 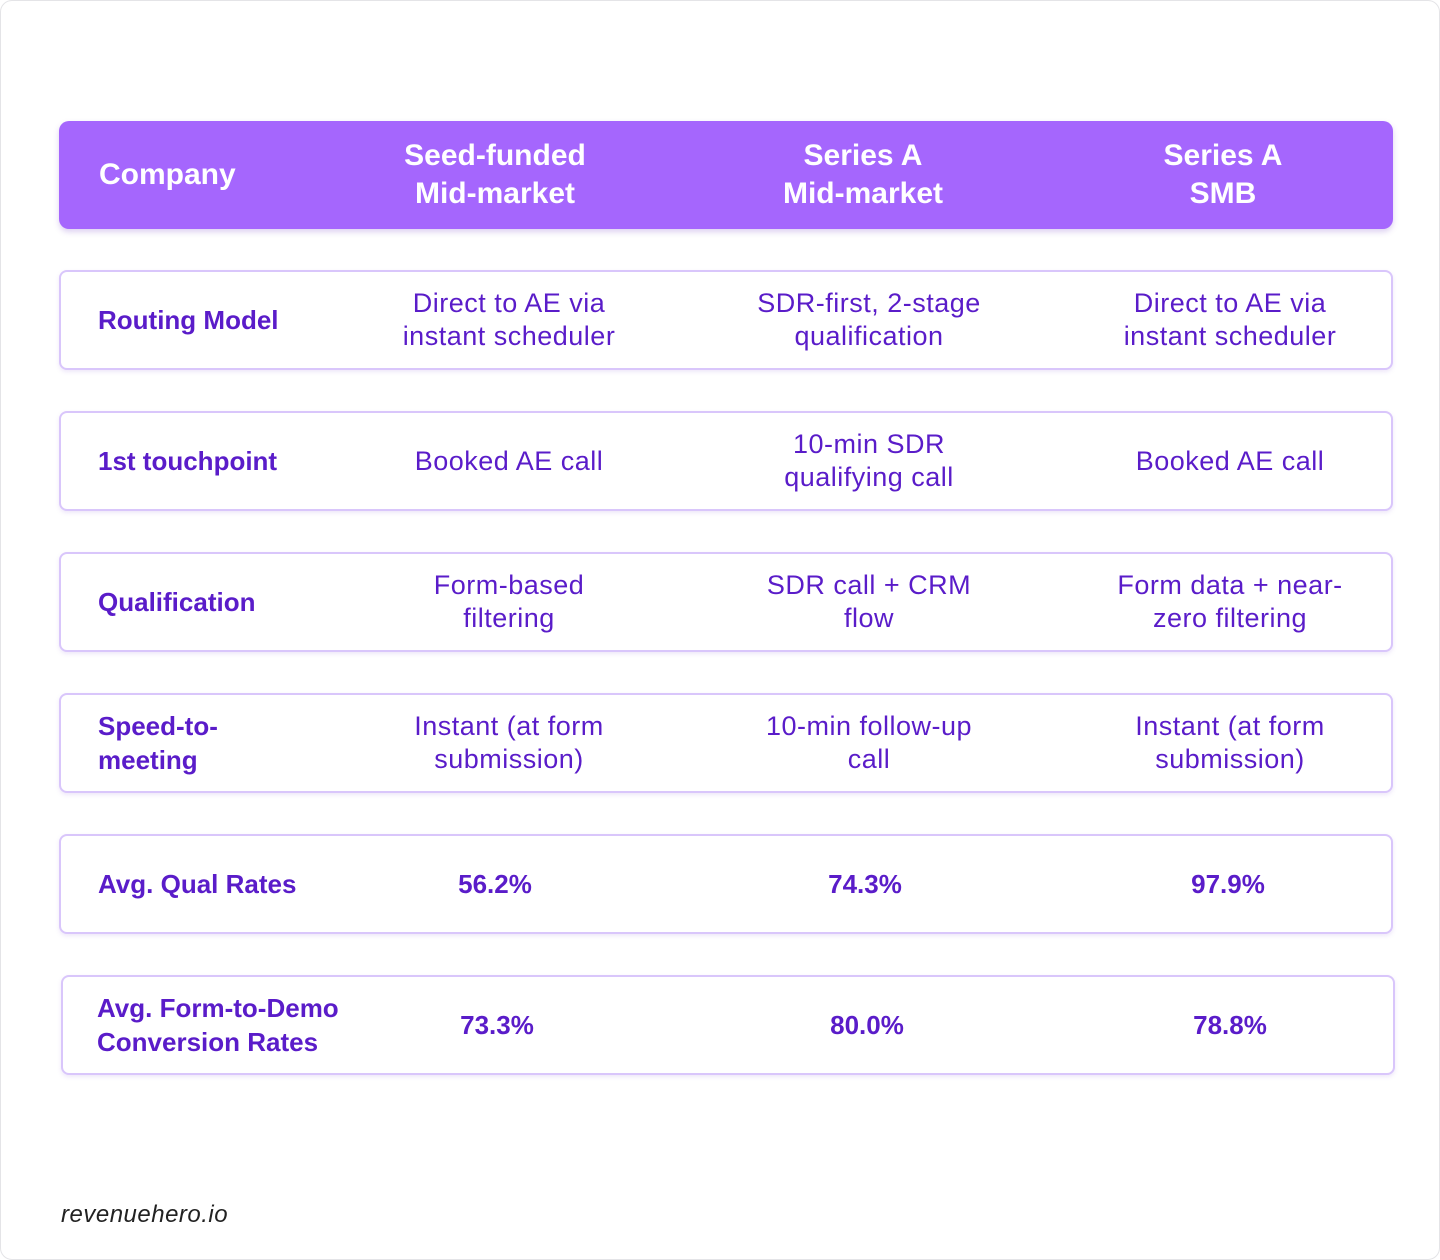 I want to click on cell-text: 80.0%, so click(x=867, y=1024).